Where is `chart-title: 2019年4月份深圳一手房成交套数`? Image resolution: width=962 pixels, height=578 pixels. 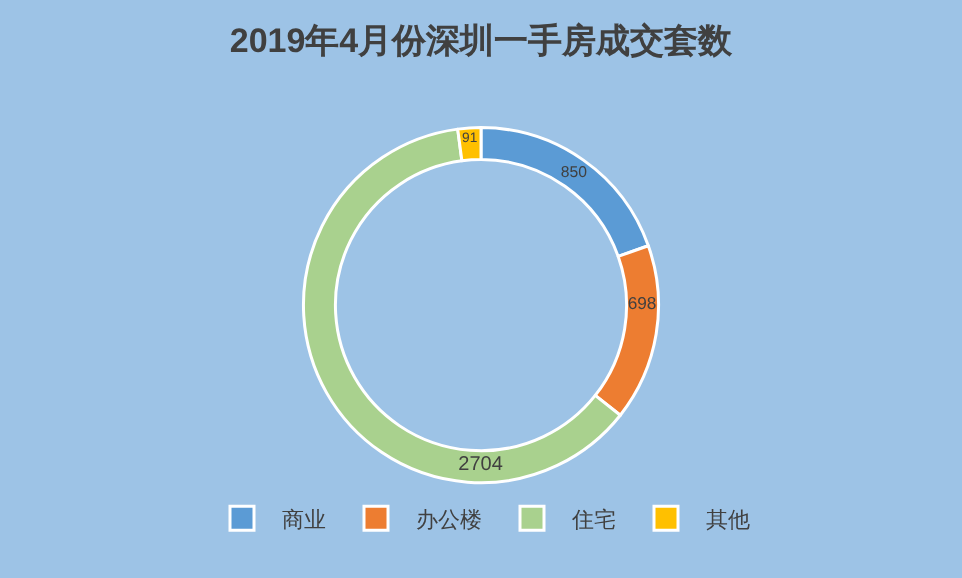 chart-title: 2019年4月份深圳一手房成交套数 is located at coordinates (482, 41).